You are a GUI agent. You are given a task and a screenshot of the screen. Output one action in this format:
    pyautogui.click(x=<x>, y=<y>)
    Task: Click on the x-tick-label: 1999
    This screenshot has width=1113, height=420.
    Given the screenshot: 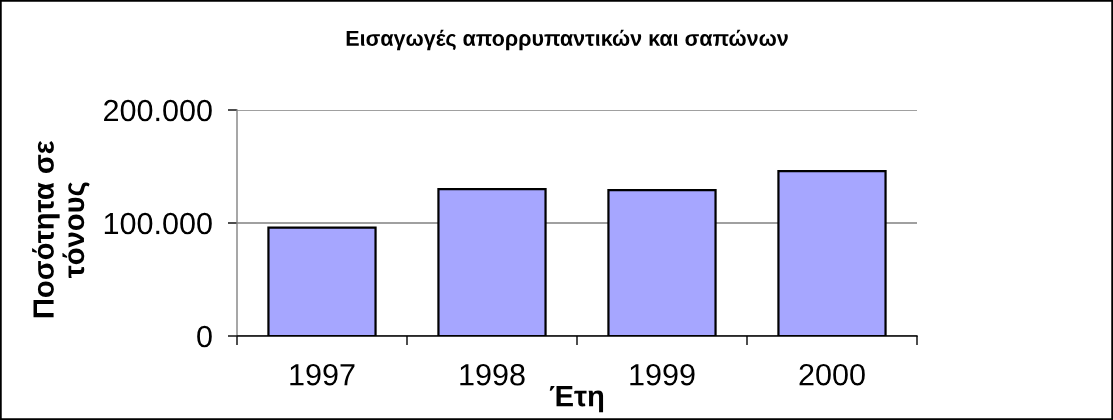 What is the action you would take?
    pyautogui.click(x=662, y=374)
    